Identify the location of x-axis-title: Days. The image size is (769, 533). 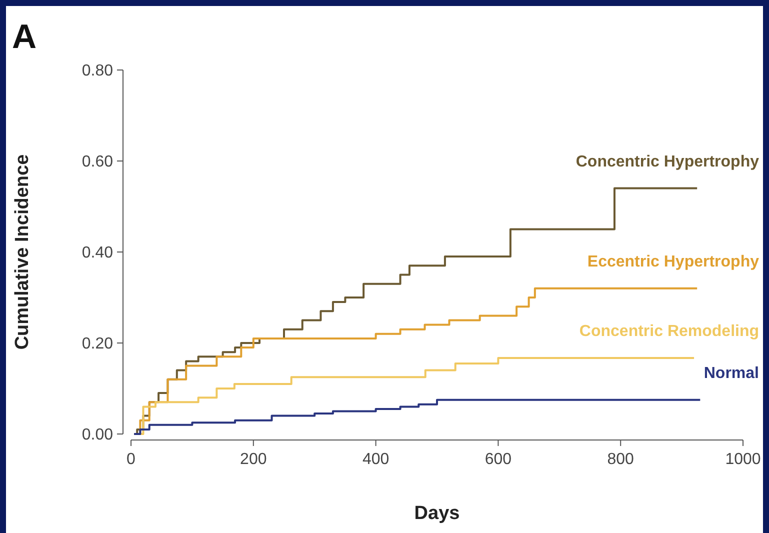
(437, 513).